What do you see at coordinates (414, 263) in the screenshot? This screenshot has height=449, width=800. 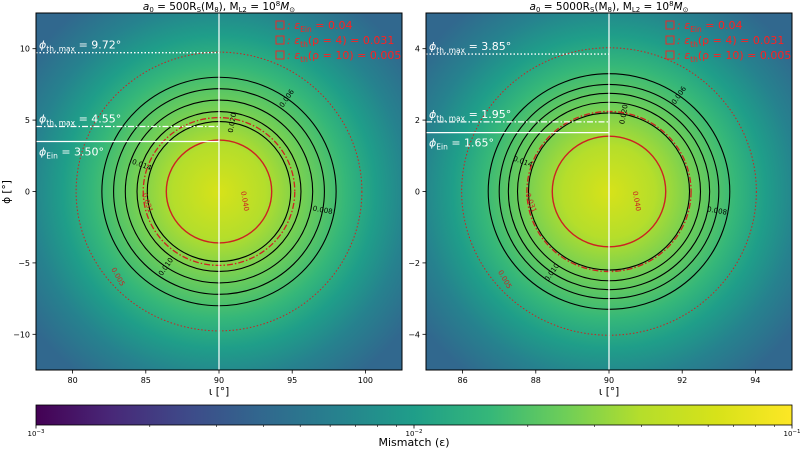 I see `y-tick-label: −2` at bounding box center [414, 263].